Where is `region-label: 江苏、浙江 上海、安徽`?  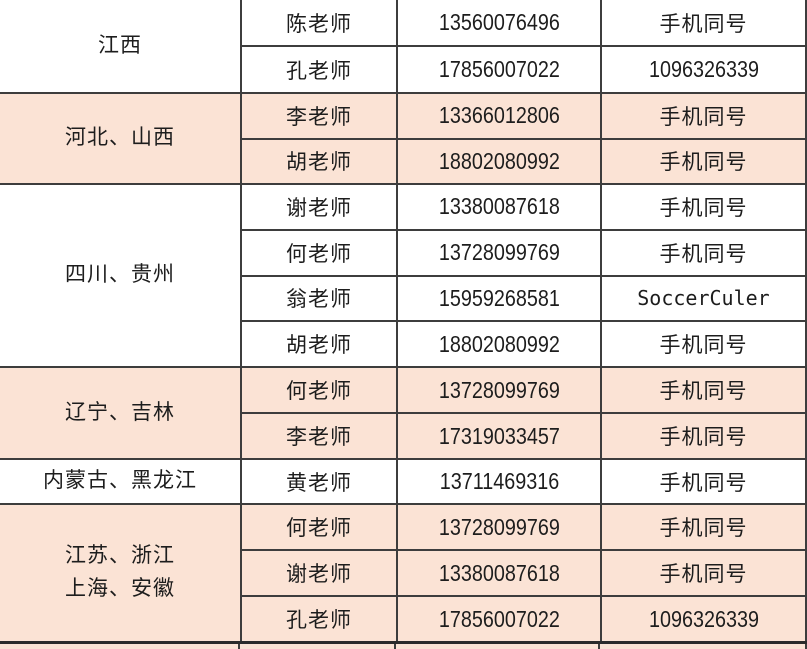 region-label: 江苏、浙江 上海、安徽 is located at coordinates (120, 572).